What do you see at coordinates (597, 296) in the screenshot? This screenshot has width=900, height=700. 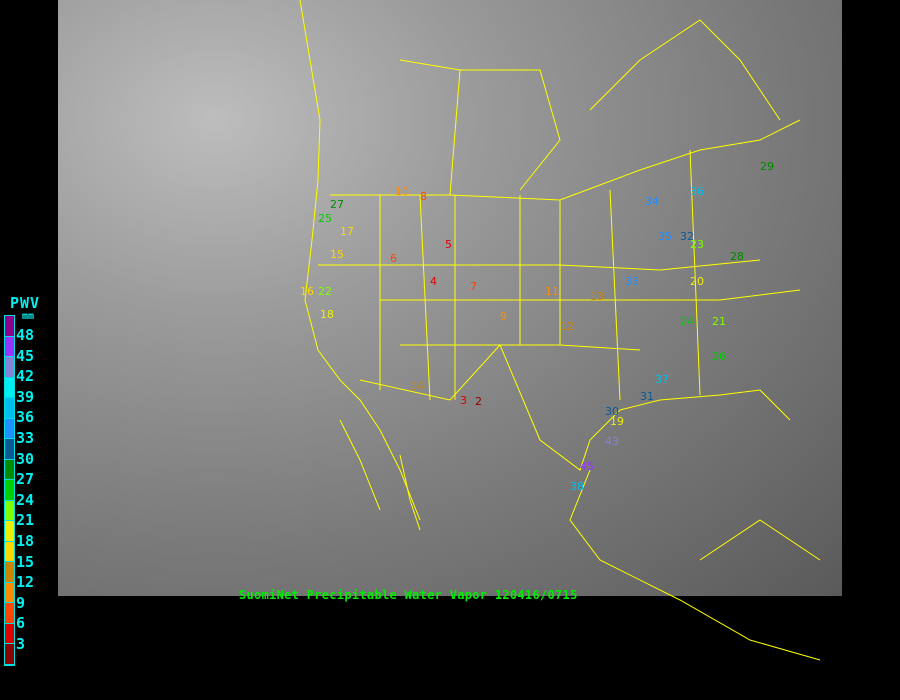 I see `station-pwv-value: 13` at bounding box center [597, 296].